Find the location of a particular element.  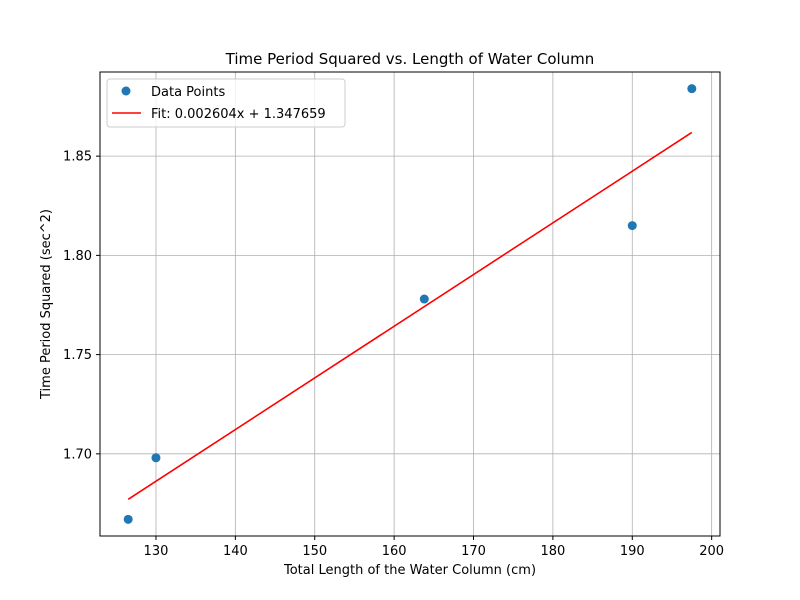

legend-marker-data-points is located at coordinates (126, 91).